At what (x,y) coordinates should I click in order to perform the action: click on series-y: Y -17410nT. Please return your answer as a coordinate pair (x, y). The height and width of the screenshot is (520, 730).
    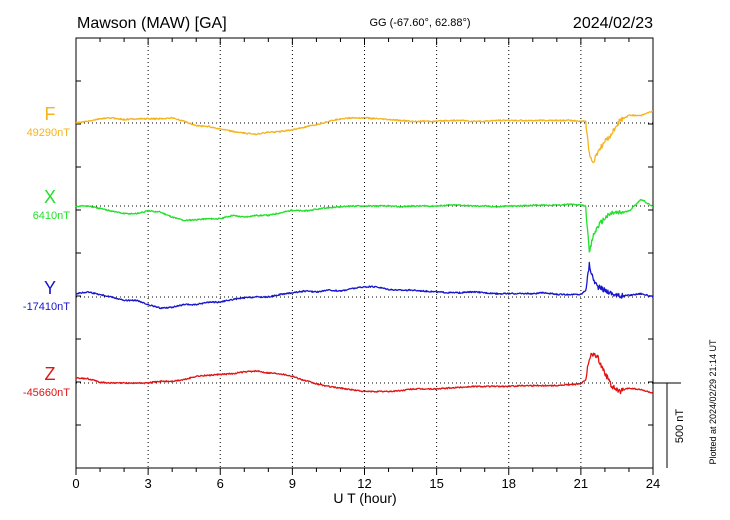
    Looking at the image, I should click on (338, 287).